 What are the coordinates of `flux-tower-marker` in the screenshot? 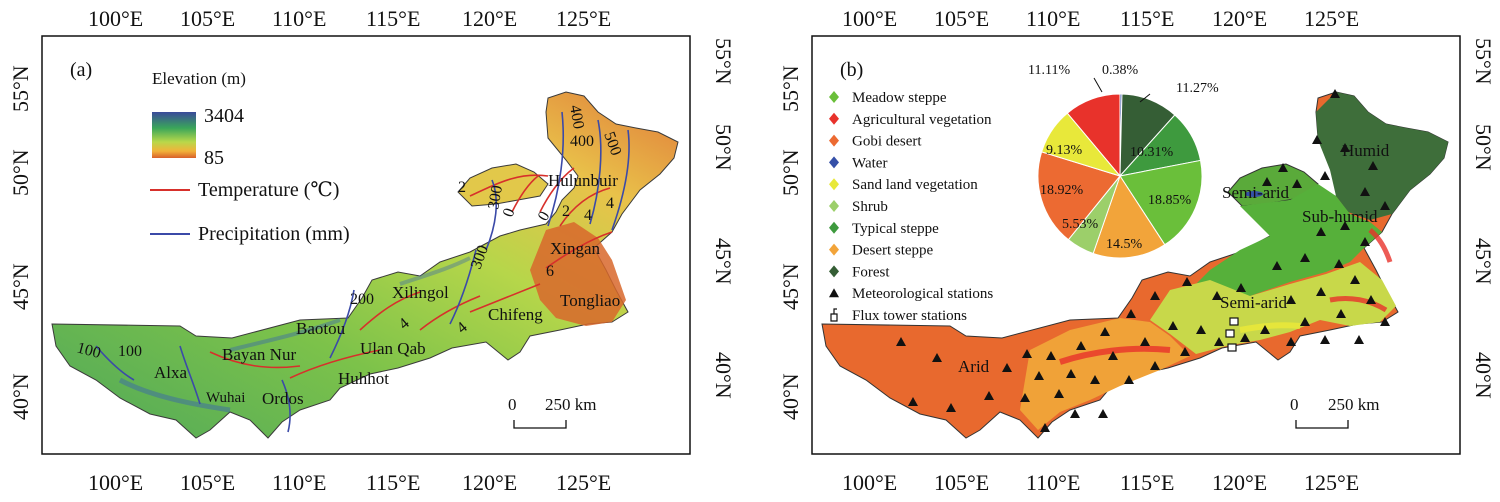 It's located at (1232, 347).